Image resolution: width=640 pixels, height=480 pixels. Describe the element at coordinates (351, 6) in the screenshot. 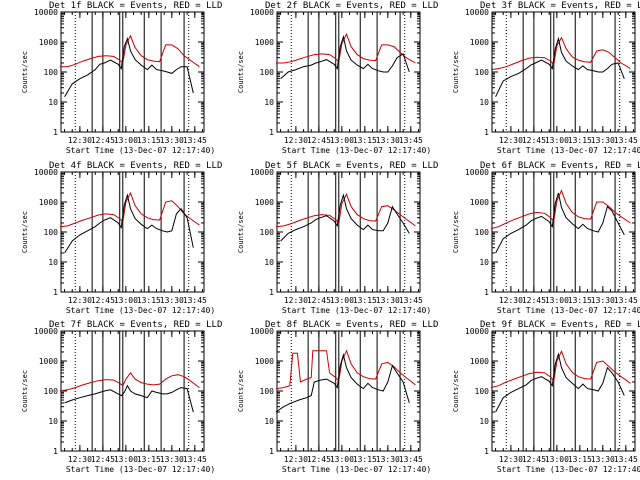

I see `panel-title: Det 2f BLACK = Events, RED = LLD` at that location.